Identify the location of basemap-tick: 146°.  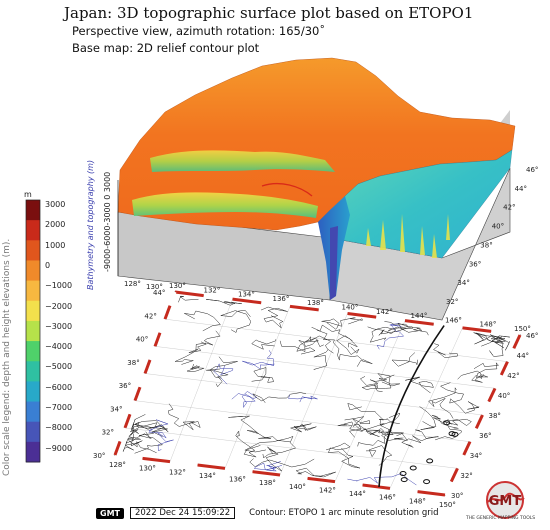
(387, 498).